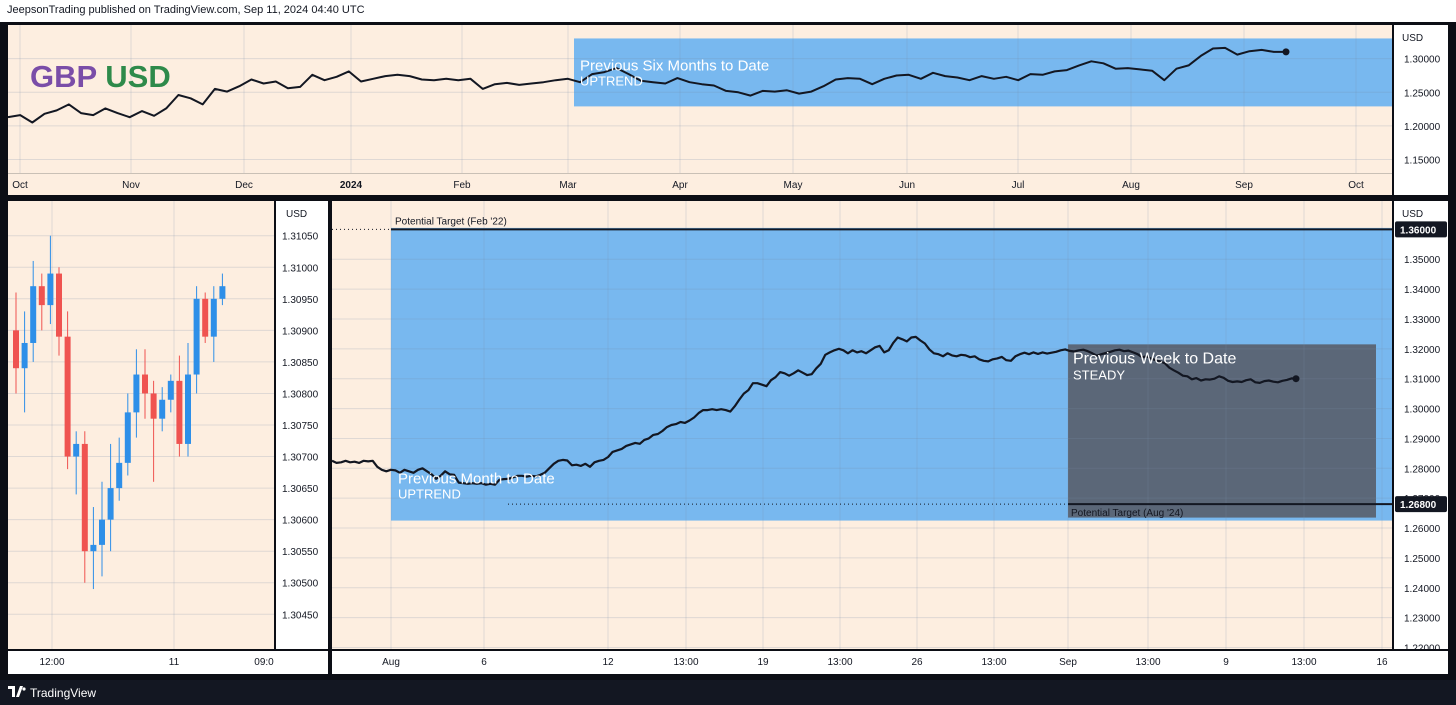 The width and height of the screenshot is (1456, 705). I want to click on main-last-point, so click(1296, 379).